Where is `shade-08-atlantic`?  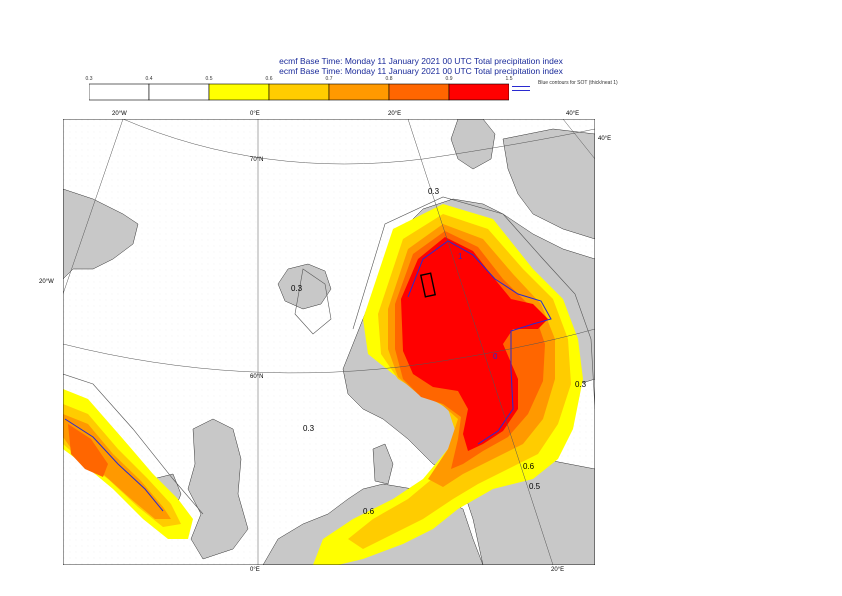 shade-08-atlantic is located at coordinates (88, 450).